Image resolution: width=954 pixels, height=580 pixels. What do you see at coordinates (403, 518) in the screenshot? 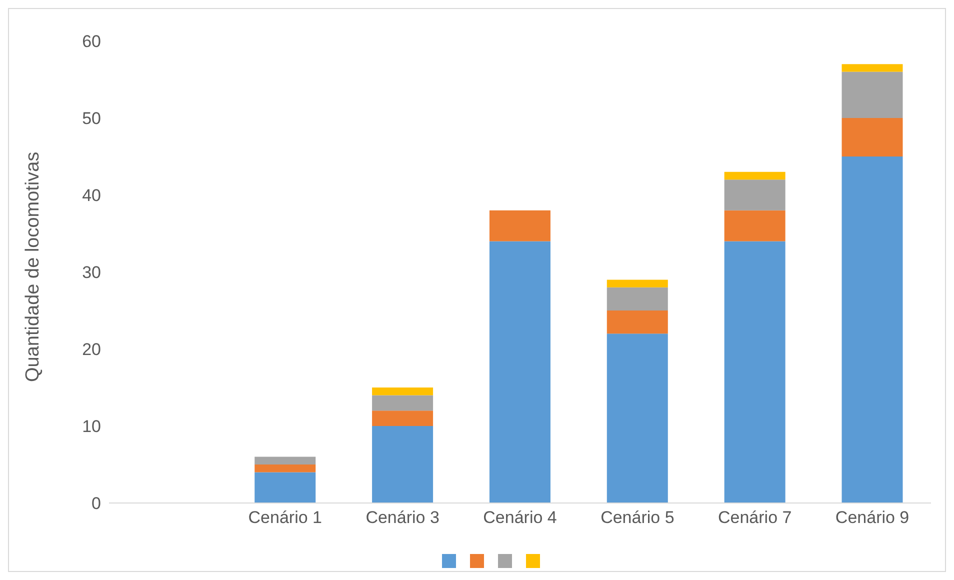
I see `x-tick-label: Cenário 3` at bounding box center [403, 518].